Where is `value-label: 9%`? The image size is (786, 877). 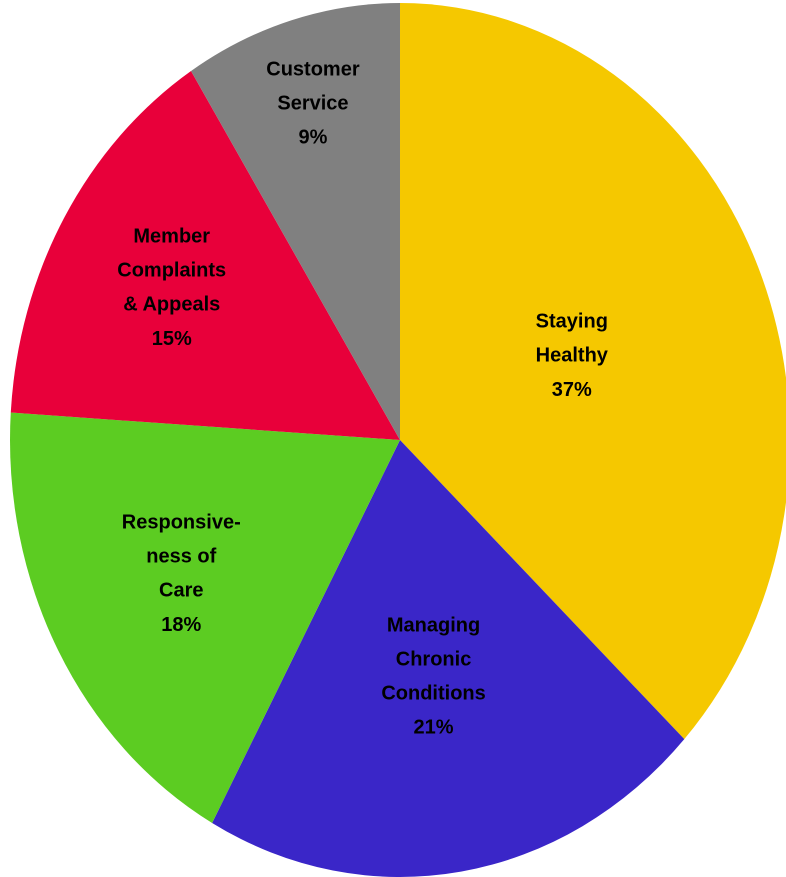 value-label: 9% is located at coordinates (313, 138).